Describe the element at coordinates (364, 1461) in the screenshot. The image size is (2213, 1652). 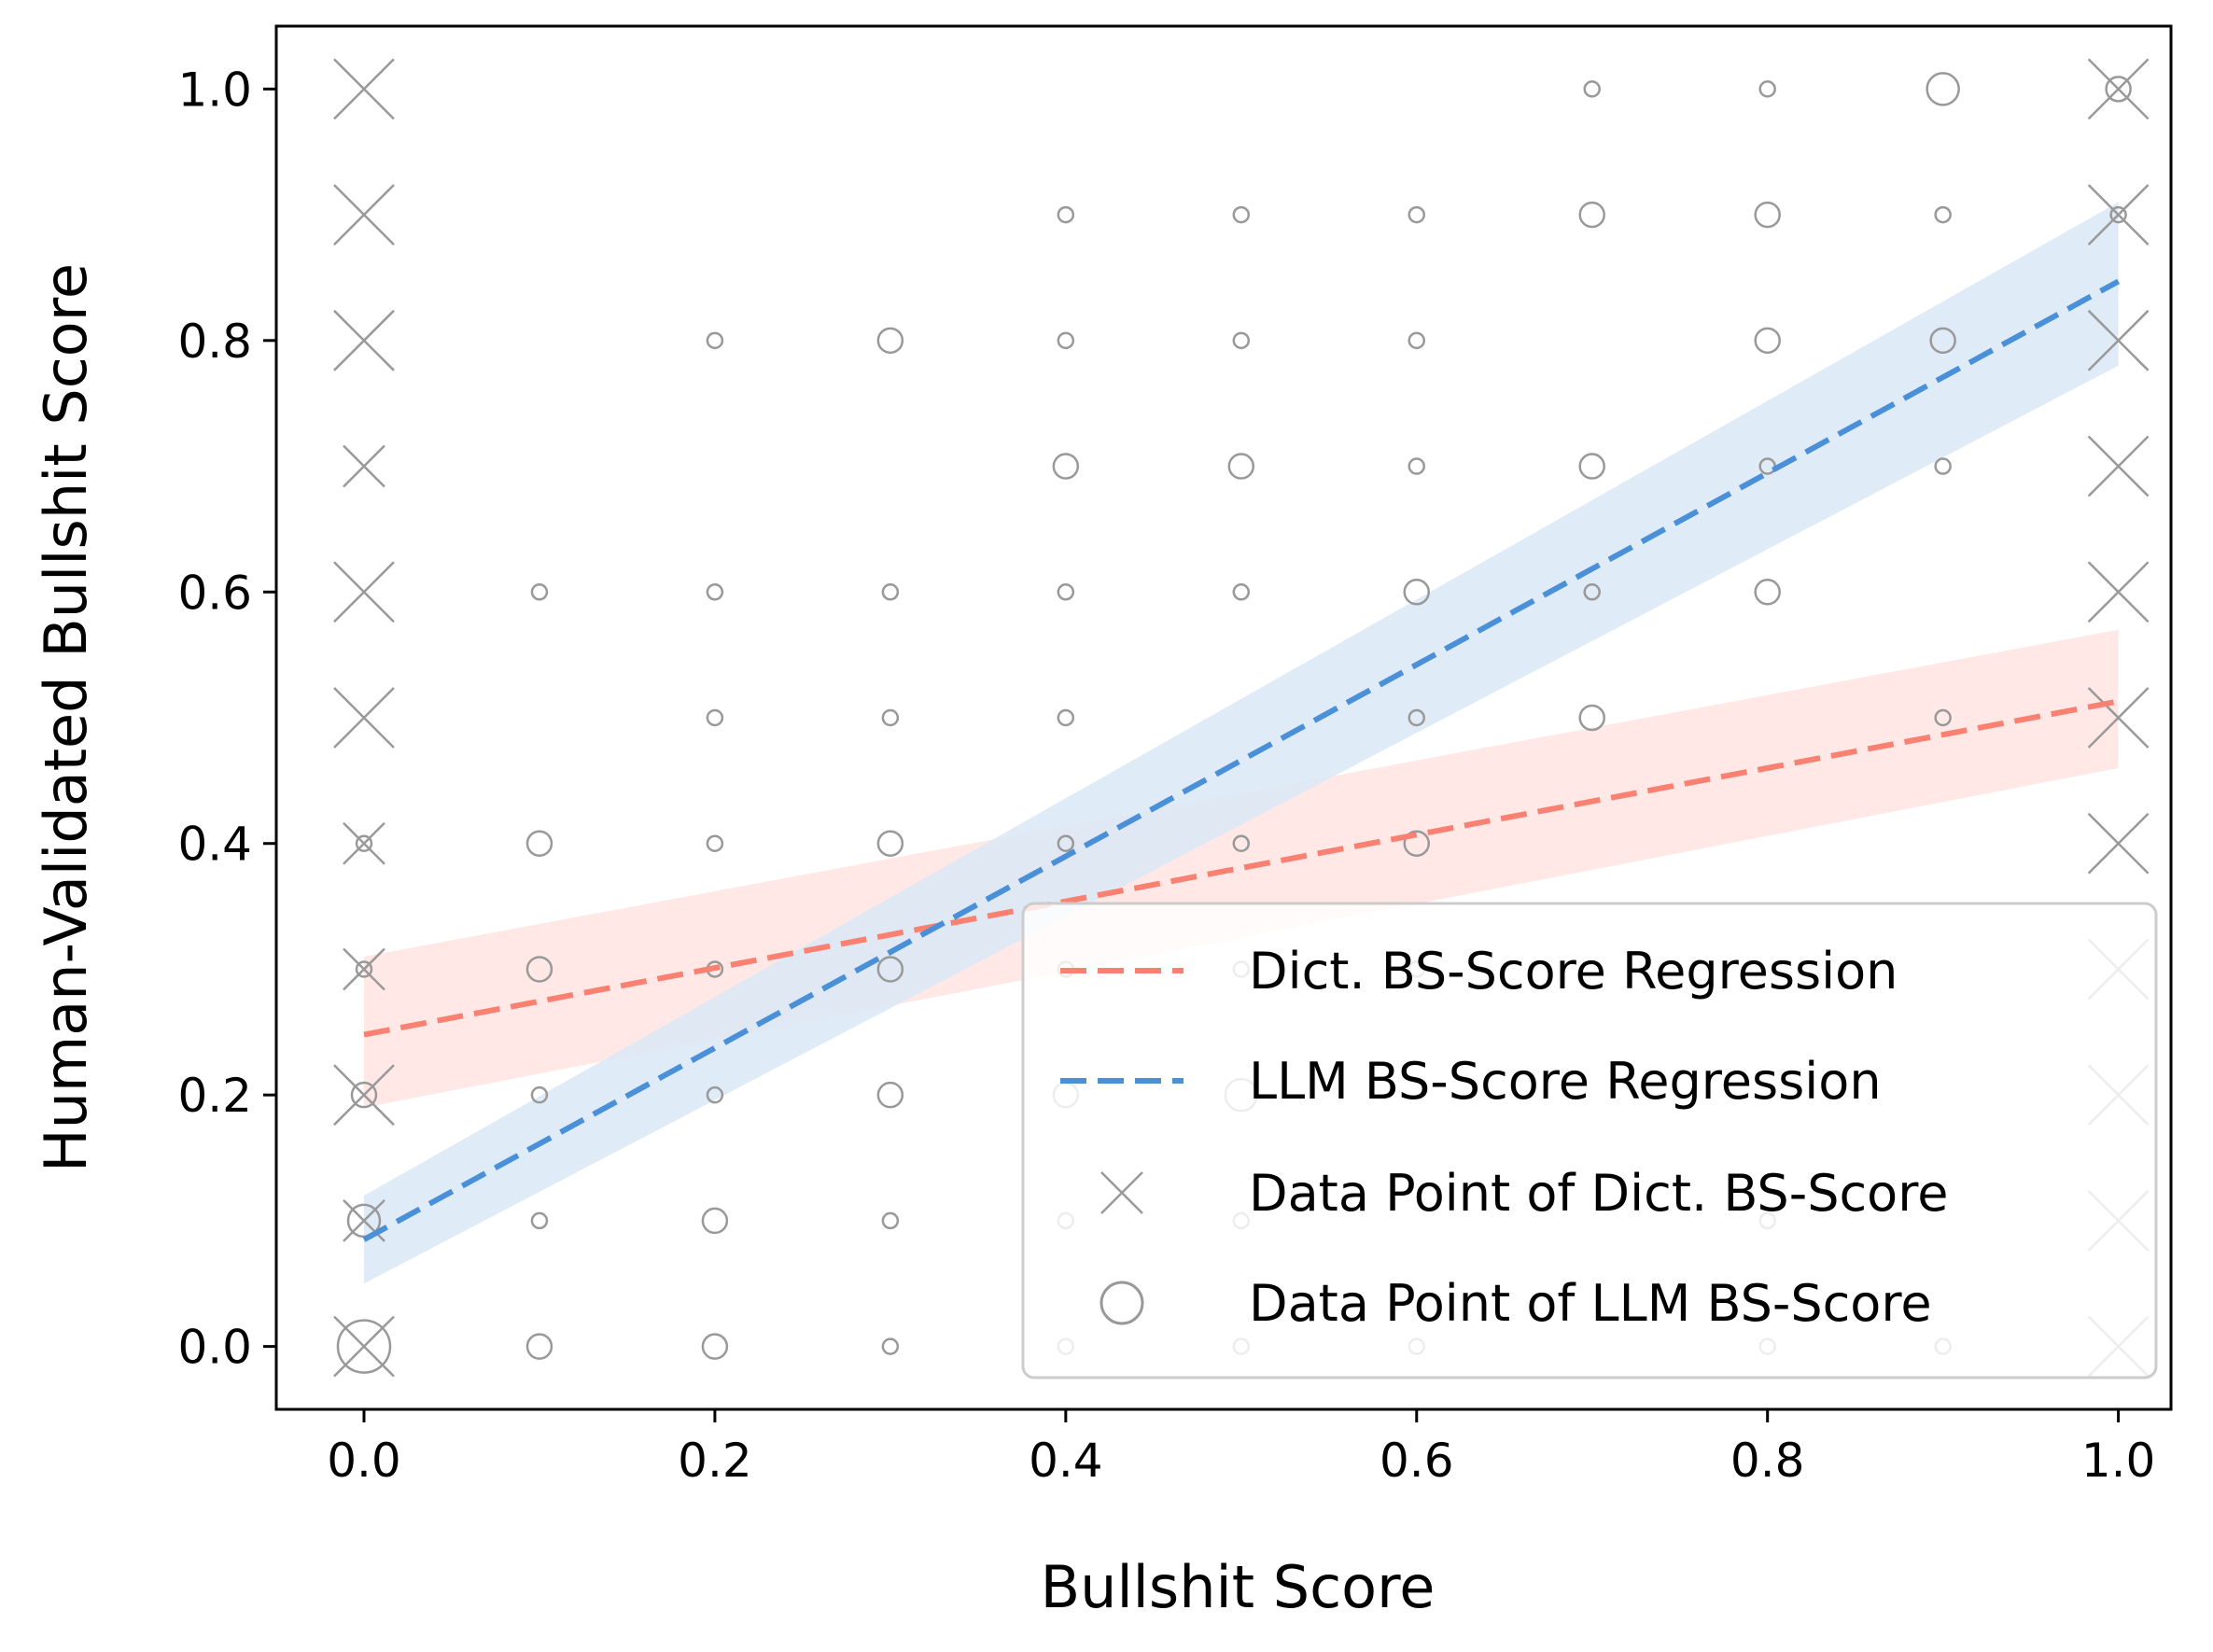
I see `x-tick-label: 0.0` at that location.